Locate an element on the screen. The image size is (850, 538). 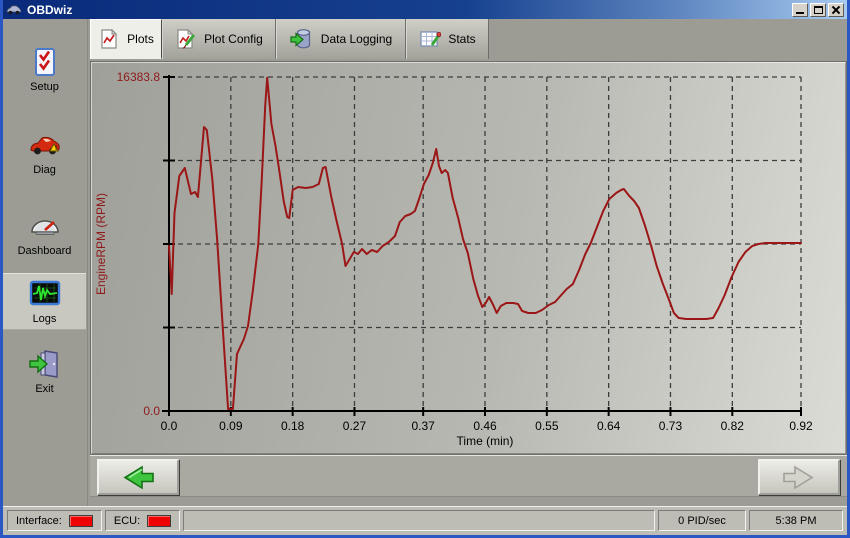
sidebar: Setup ! Diag Dashboard is located at coordinates (45, 262).